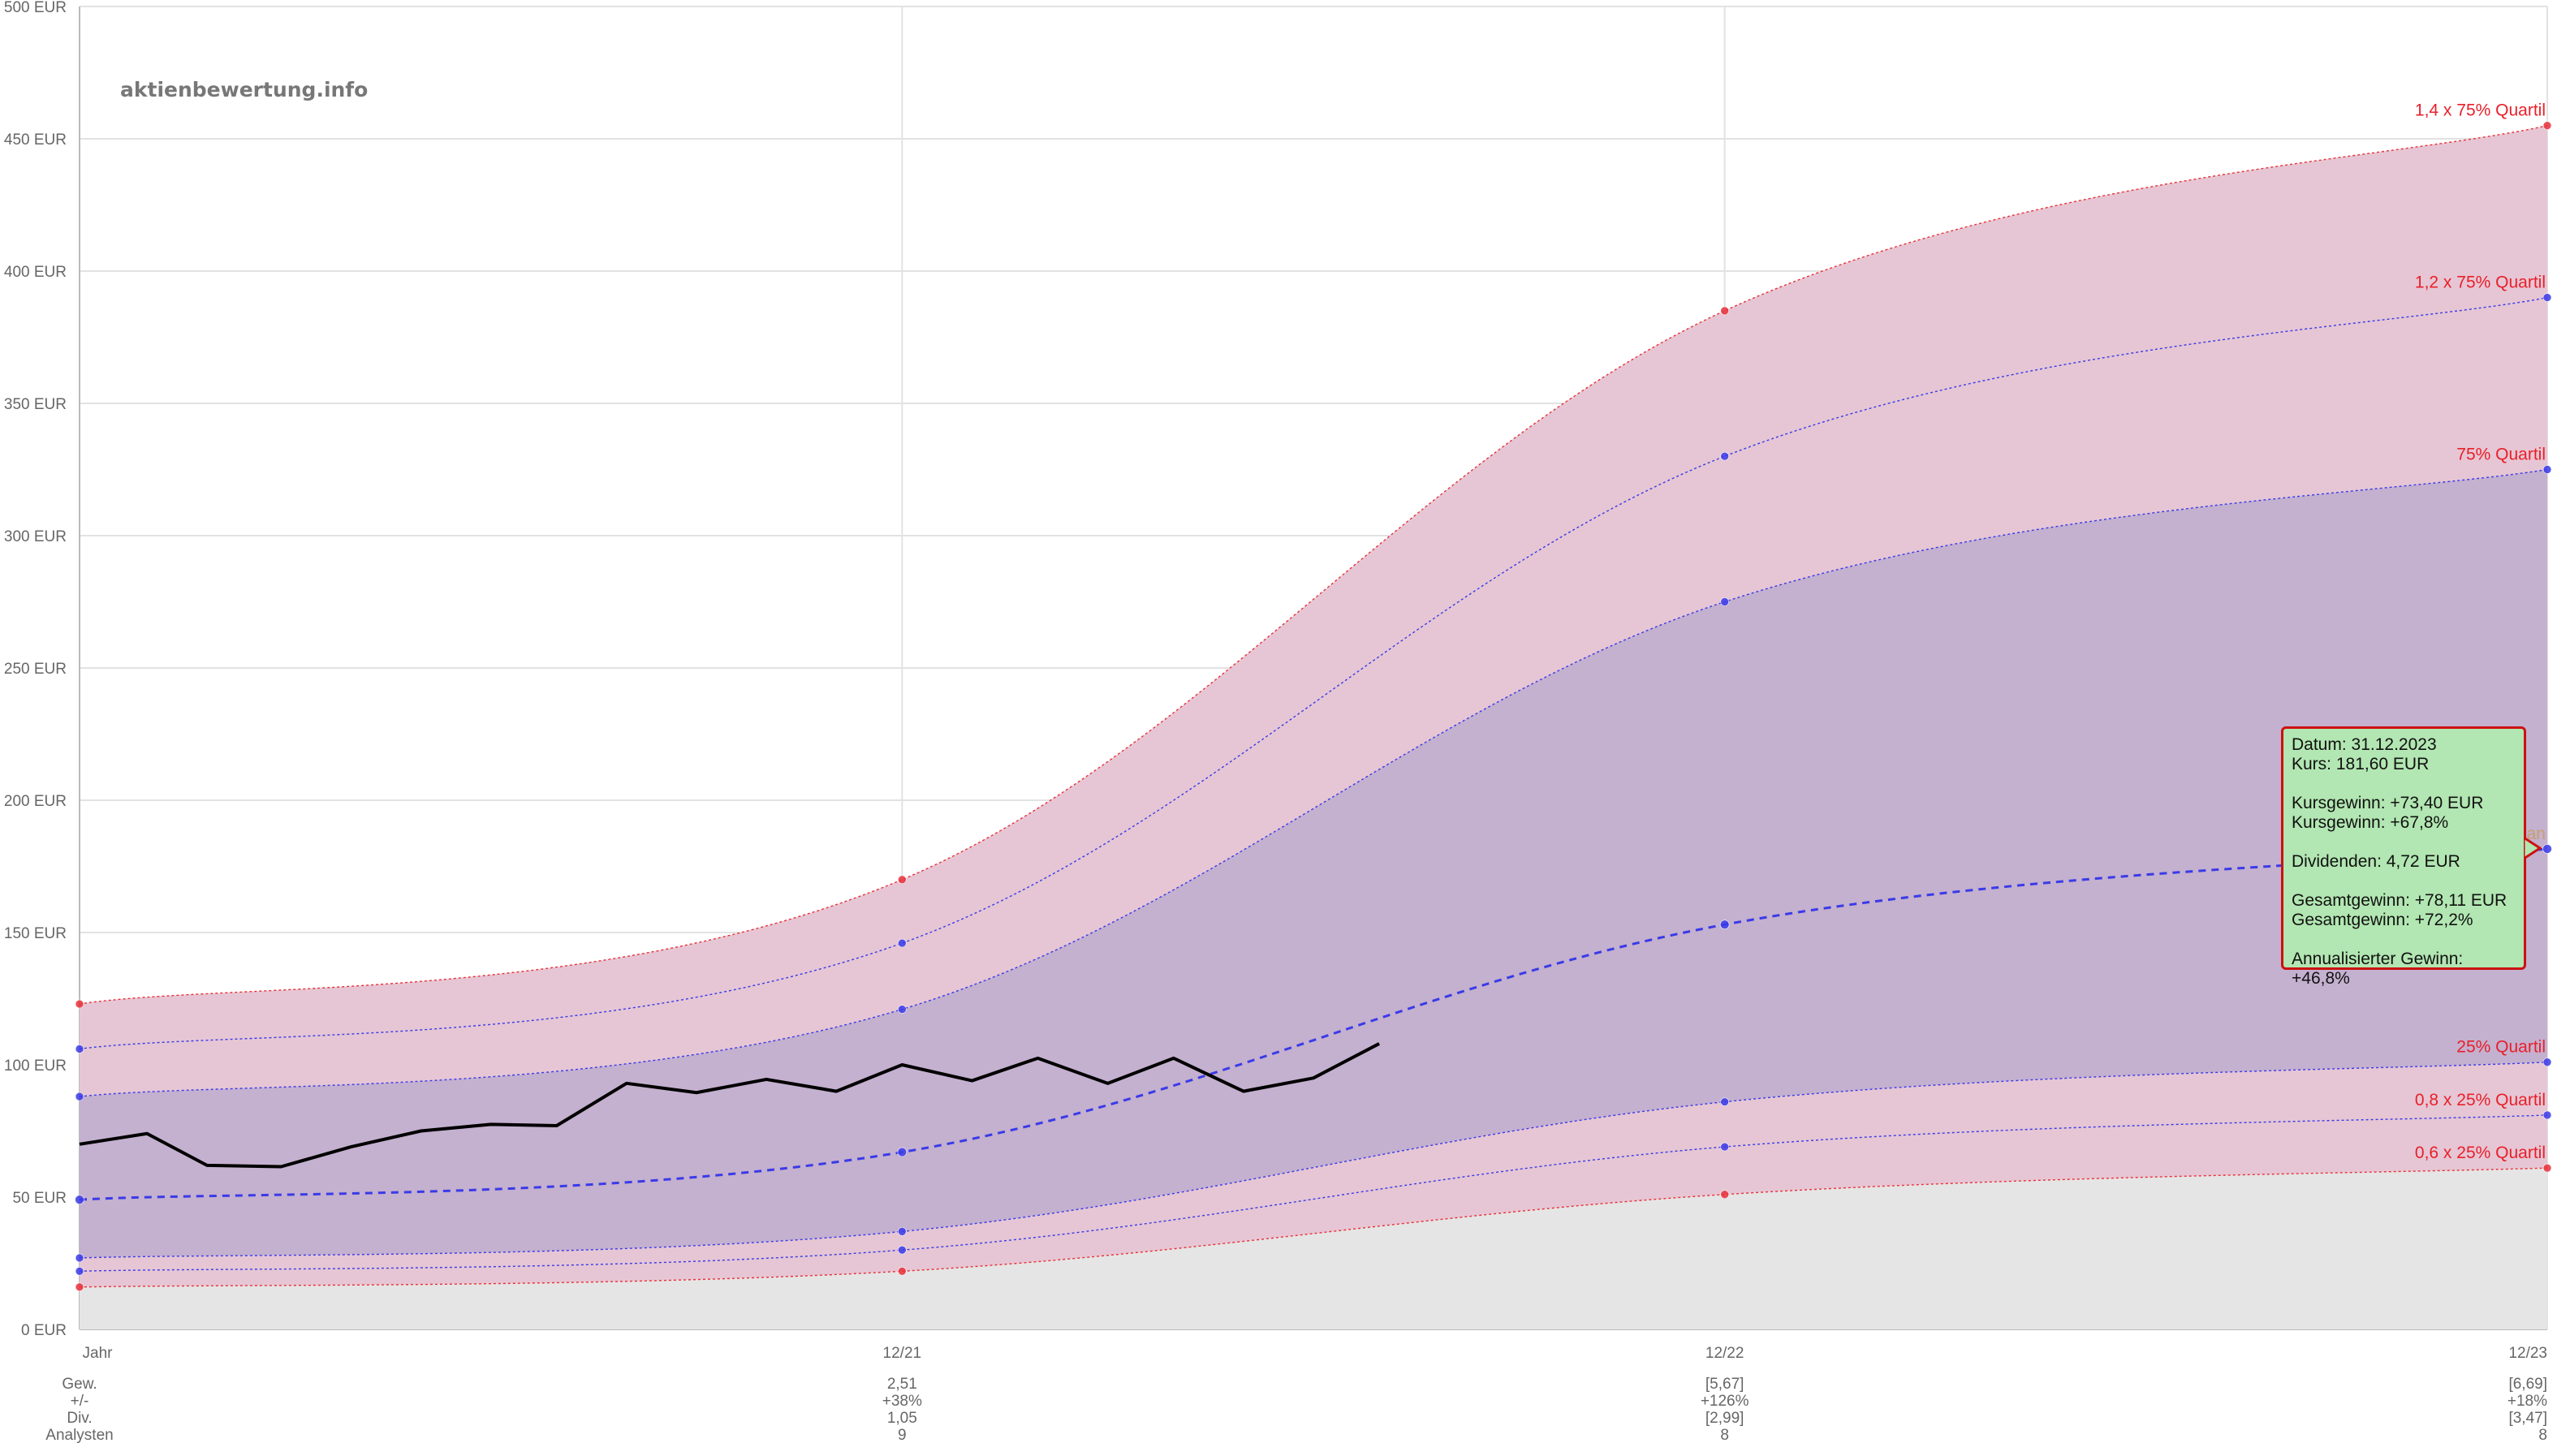 This screenshot has width=2570, height=1456. What do you see at coordinates (2480, 1153) in the screenshot?
I see `label-0-6-x-25-quartil: 0,6 x 25% Quartil` at bounding box center [2480, 1153].